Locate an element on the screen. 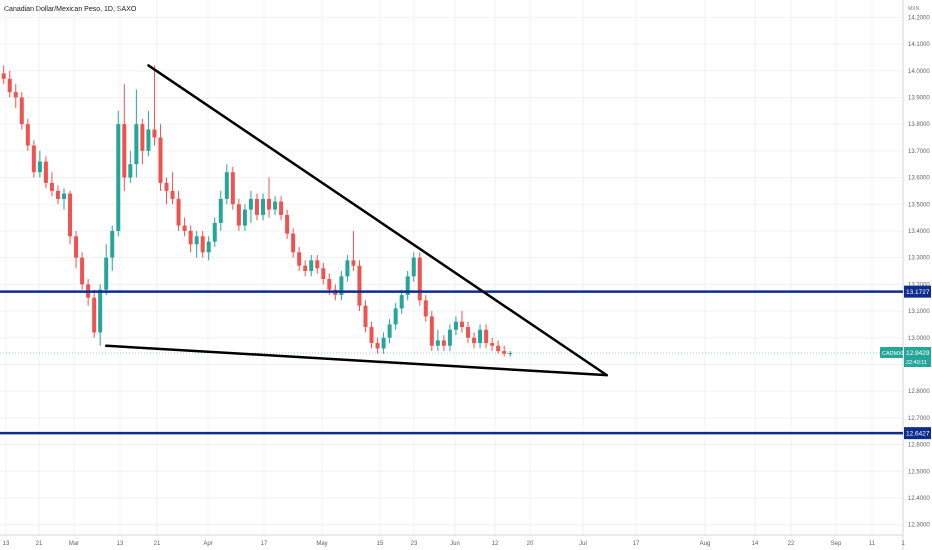 The image size is (932, 550). x-tick-label: 22 is located at coordinates (791, 544).